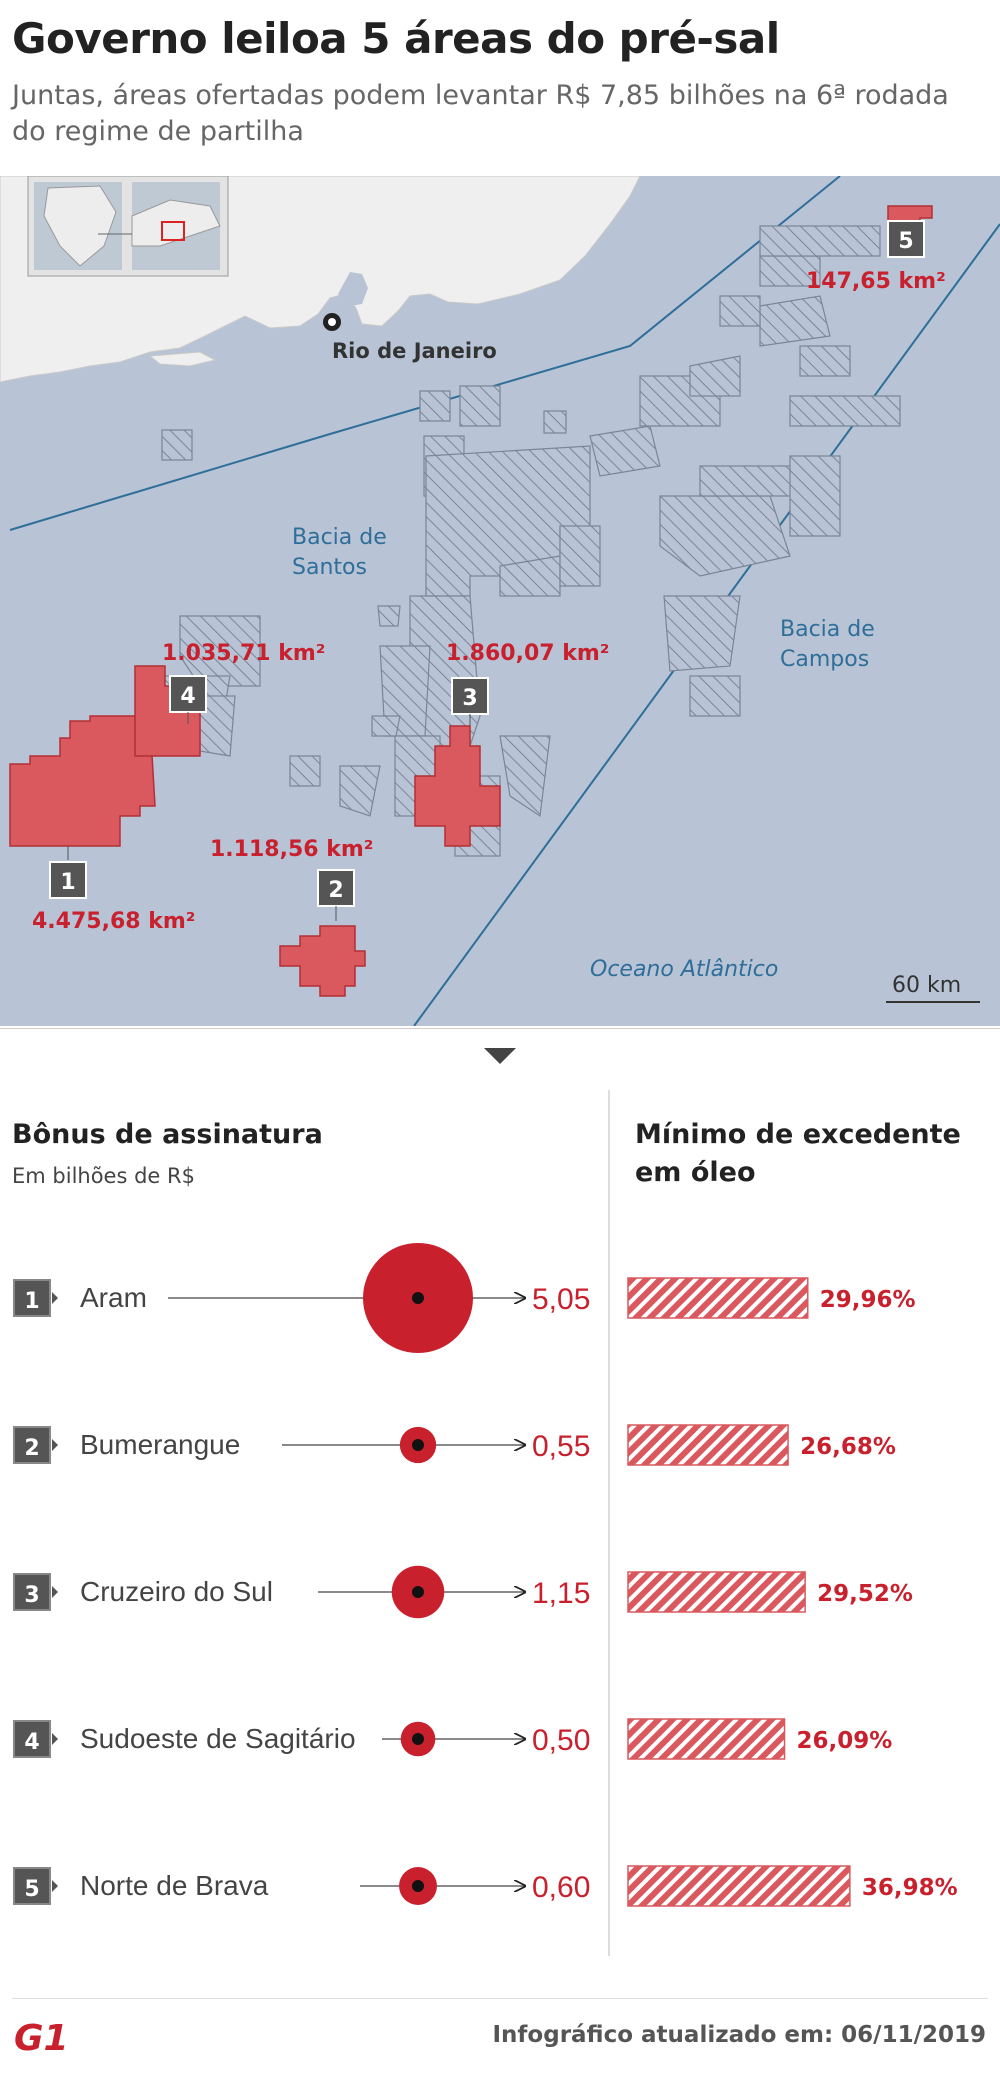 Image resolution: width=1000 pixels, height=2080 pixels. Describe the element at coordinates (335, 890) in the screenshot. I see `svg-text: 2` at that location.